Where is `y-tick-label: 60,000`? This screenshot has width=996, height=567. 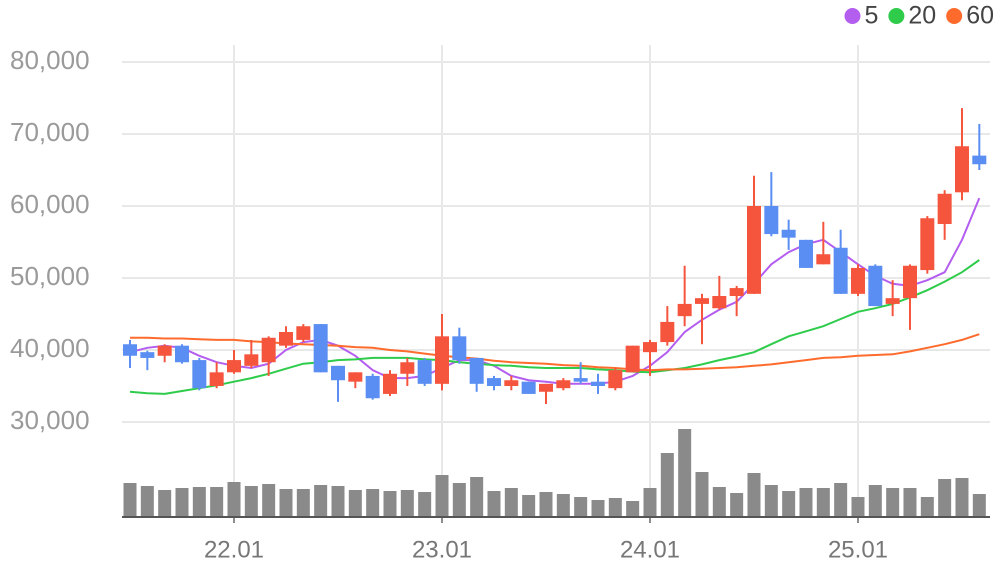
y-tick-label: 60,000 is located at coordinates (50, 204).